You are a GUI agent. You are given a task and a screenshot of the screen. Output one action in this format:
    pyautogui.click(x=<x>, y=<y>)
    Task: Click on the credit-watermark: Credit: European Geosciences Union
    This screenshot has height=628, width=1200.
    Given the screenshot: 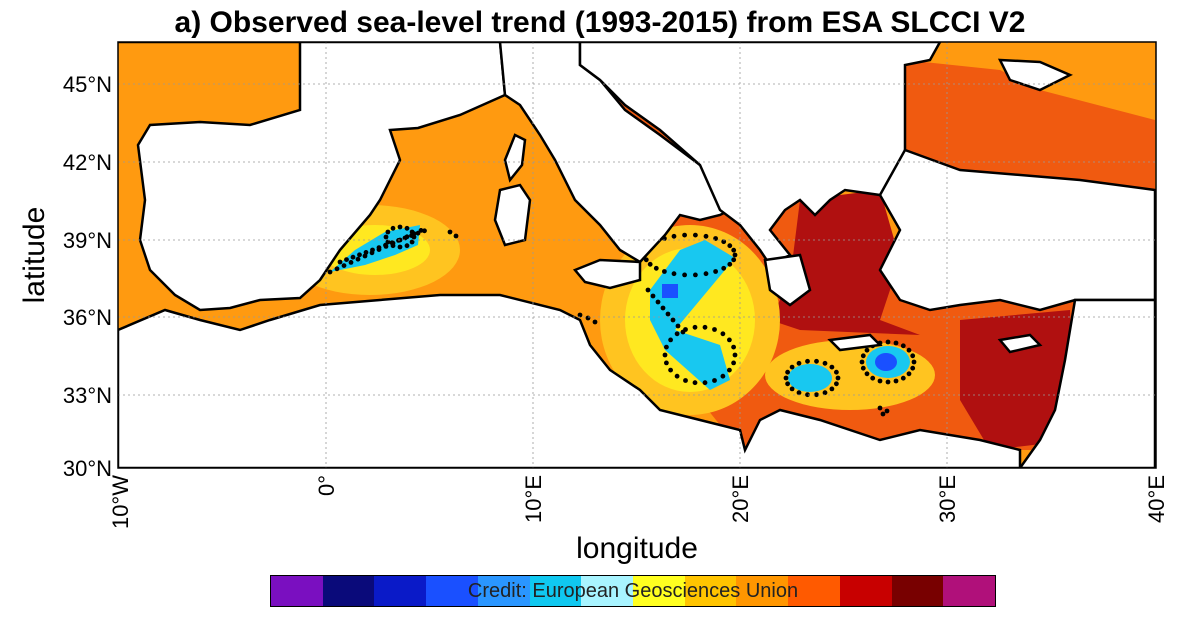 What is the action you would take?
    pyautogui.click(x=633, y=591)
    